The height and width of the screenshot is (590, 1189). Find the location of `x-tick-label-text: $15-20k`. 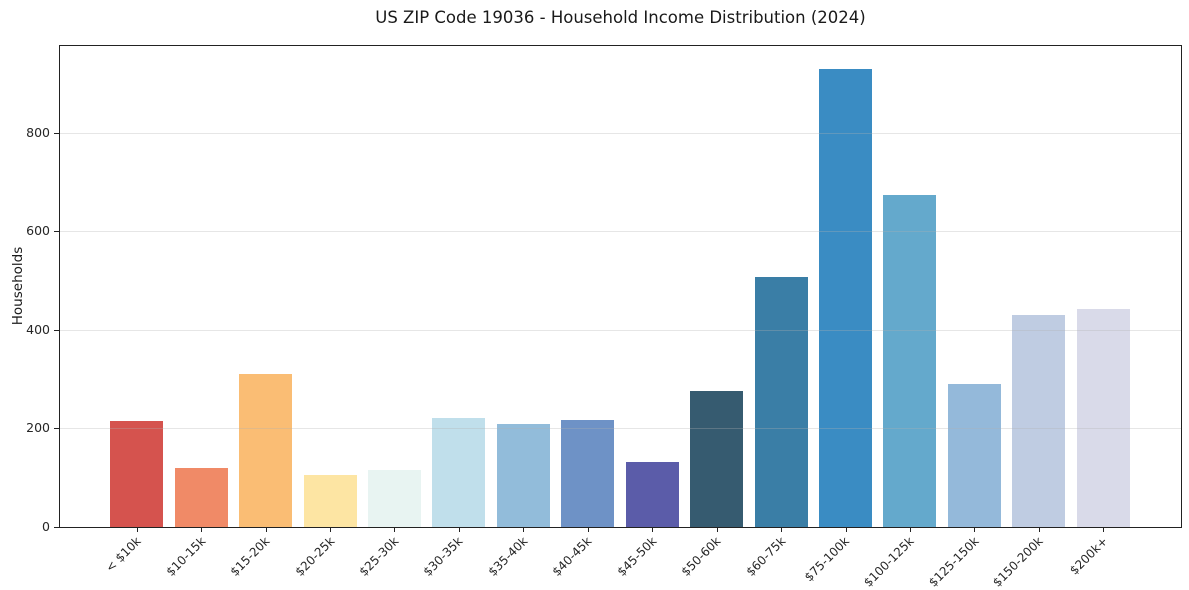

x-tick-label-text: $15-20k is located at coordinates (250, 556).